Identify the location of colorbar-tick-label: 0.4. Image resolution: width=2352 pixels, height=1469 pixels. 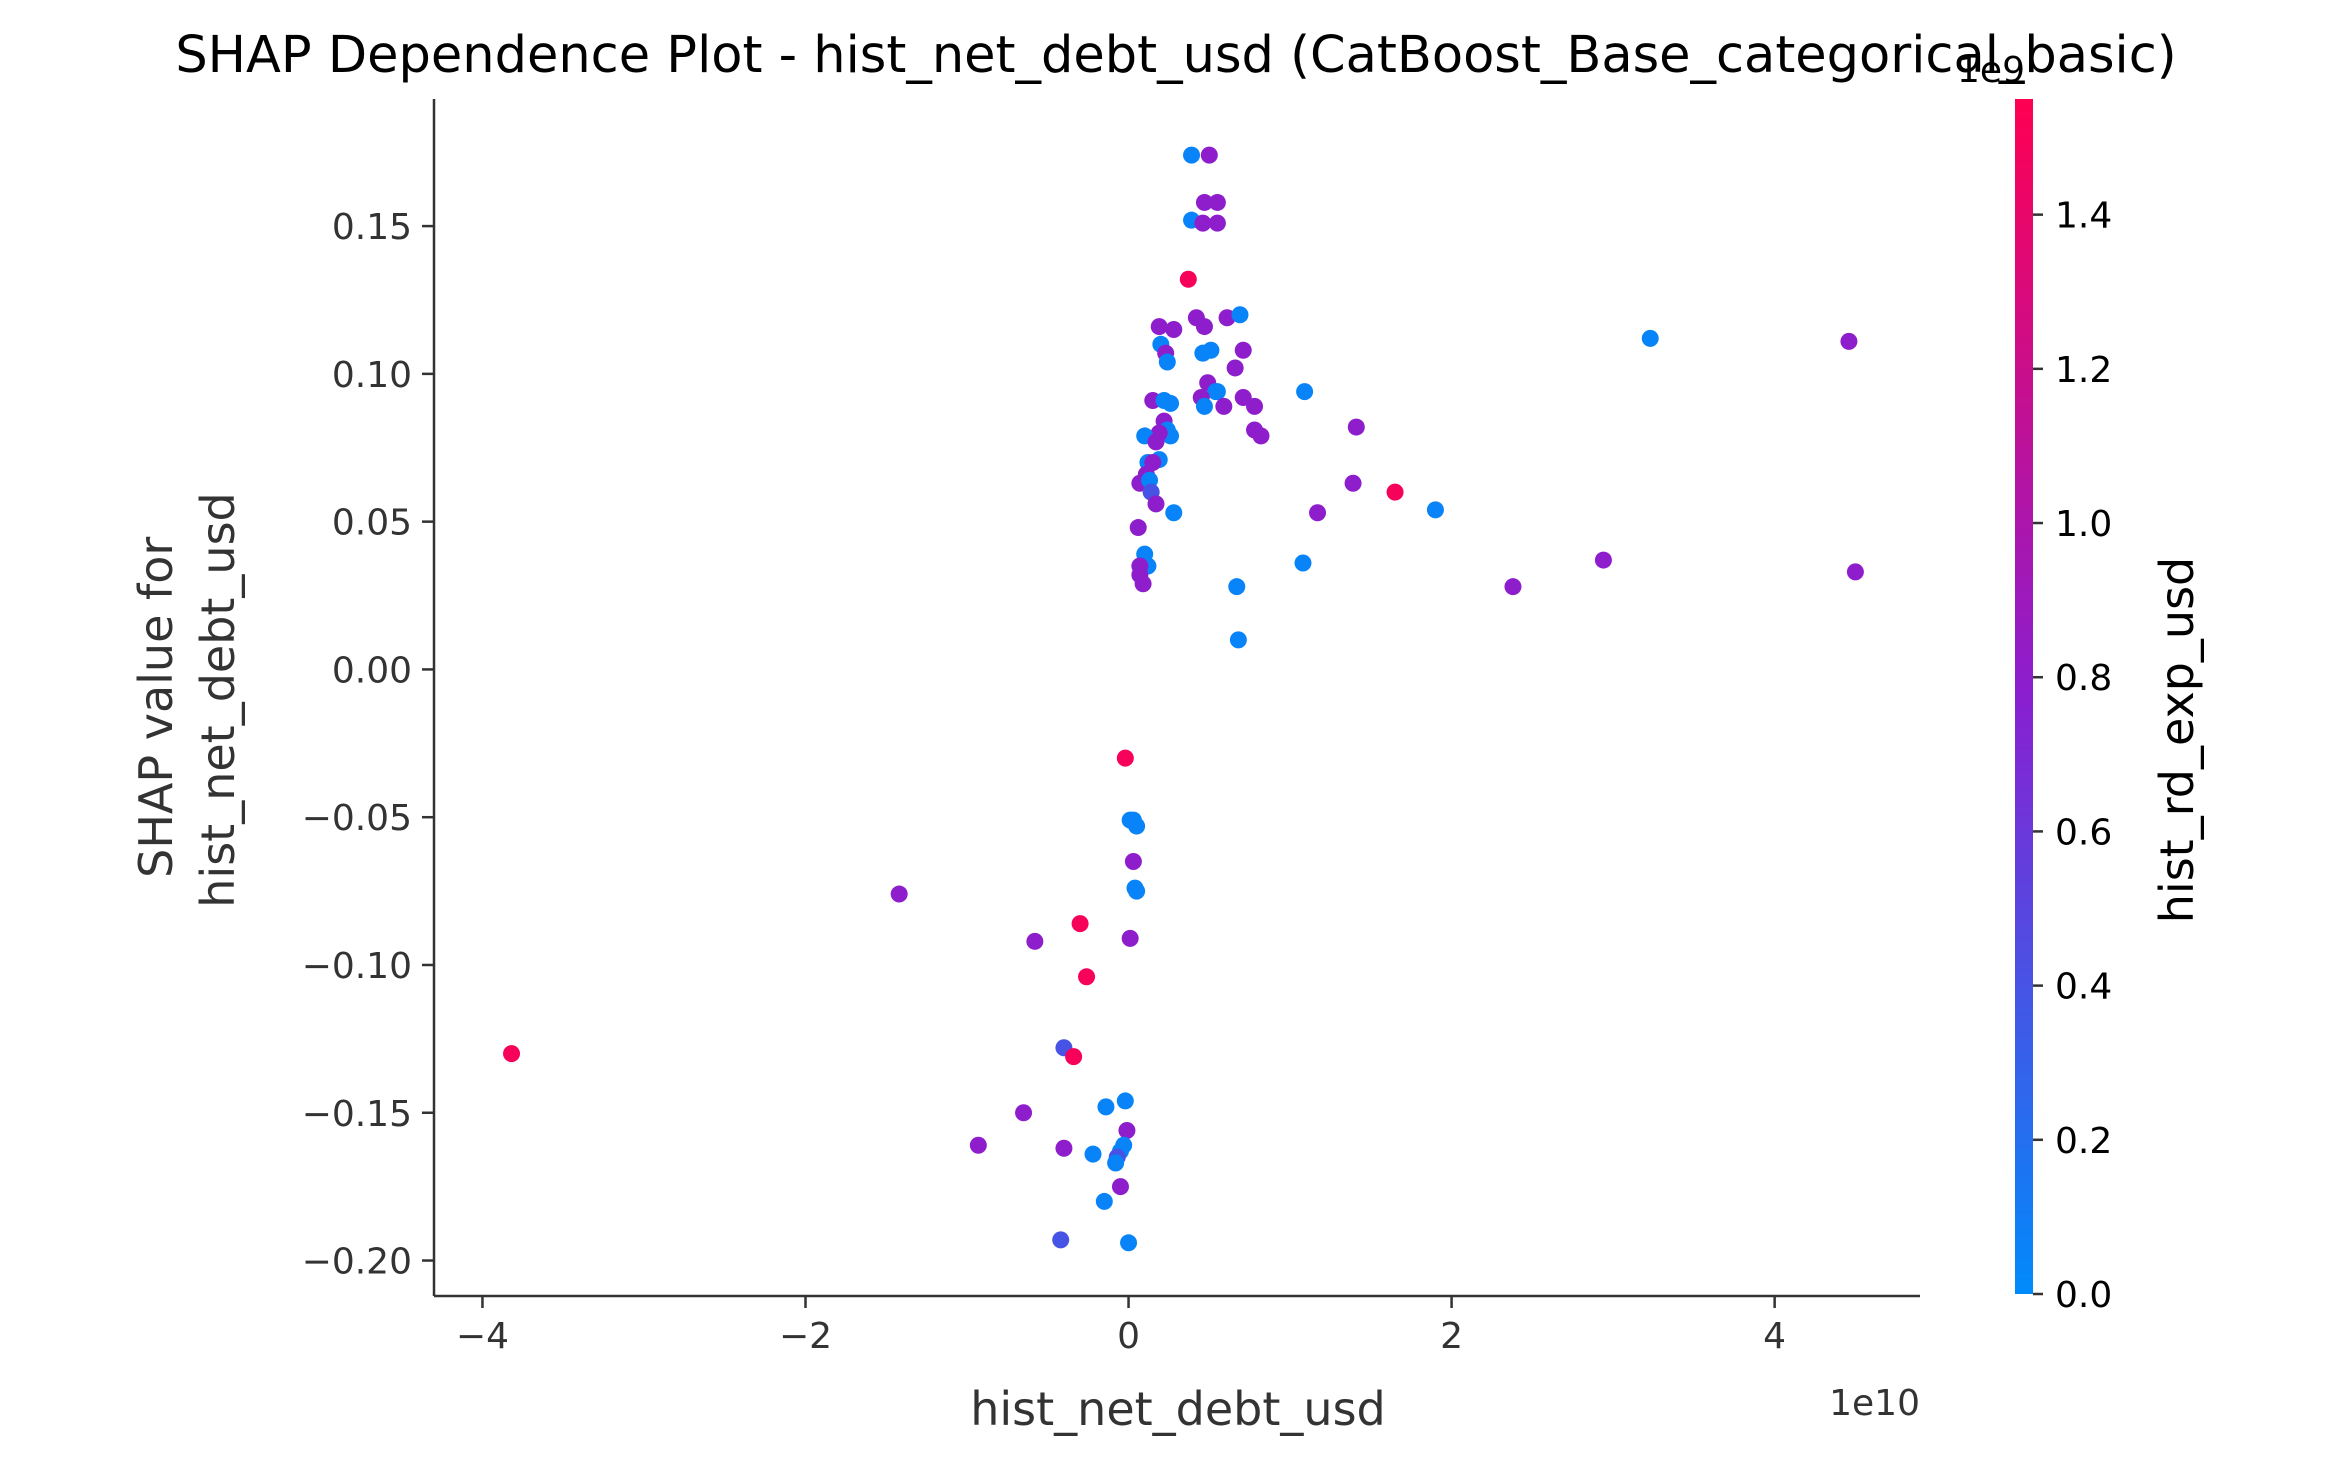
(2083, 987).